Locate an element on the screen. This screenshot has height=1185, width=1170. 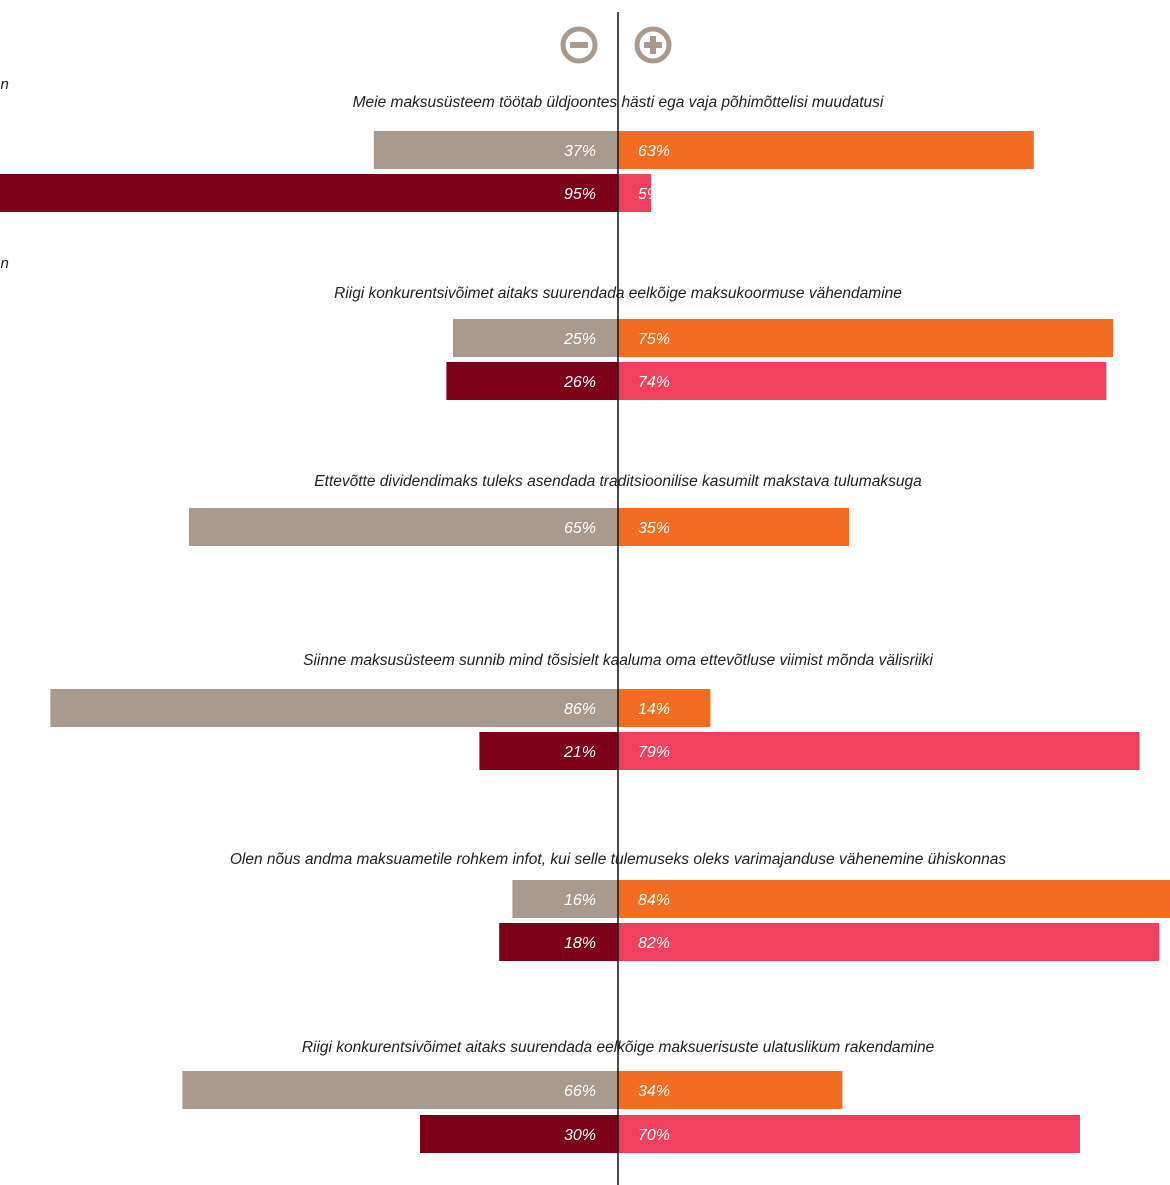
value-label-negative: 95% is located at coordinates (580, 194).